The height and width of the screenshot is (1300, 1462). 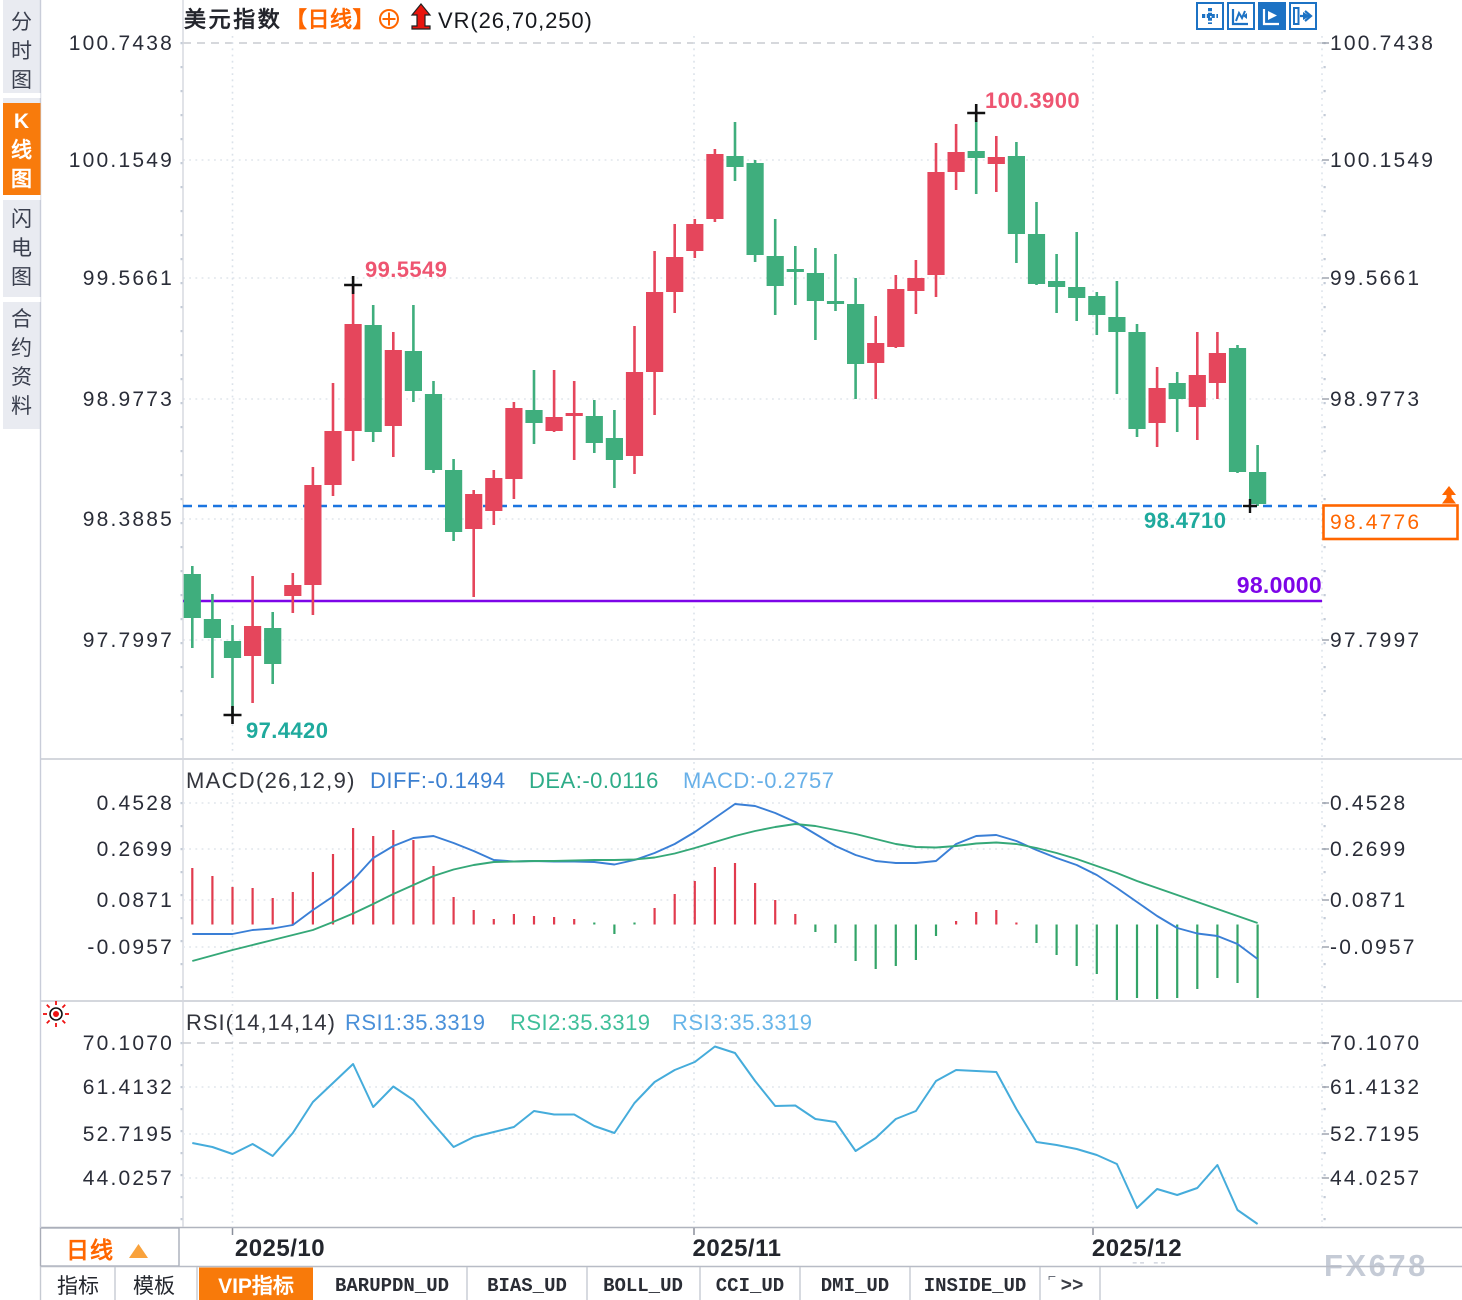 What do you see at coordinates (580, 1022) in the screenshot?
I see `svg-text: RSI2:35.3319` at bounding box center [580, 1022].